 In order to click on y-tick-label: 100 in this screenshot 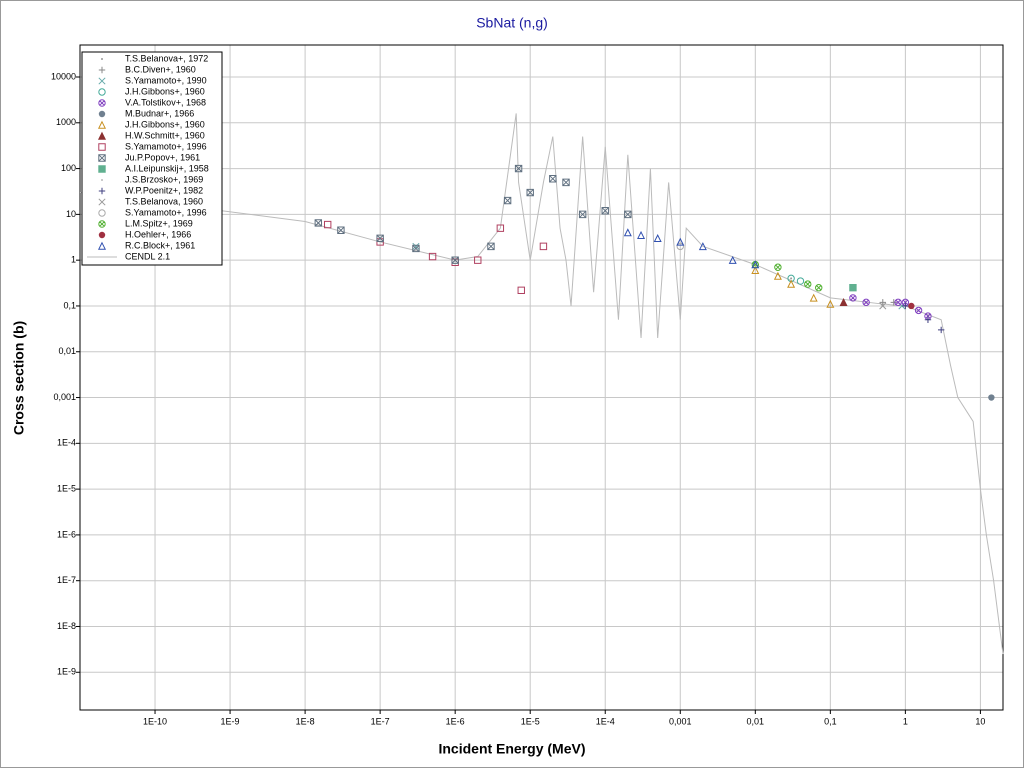, I will do `click(68, 168)`.